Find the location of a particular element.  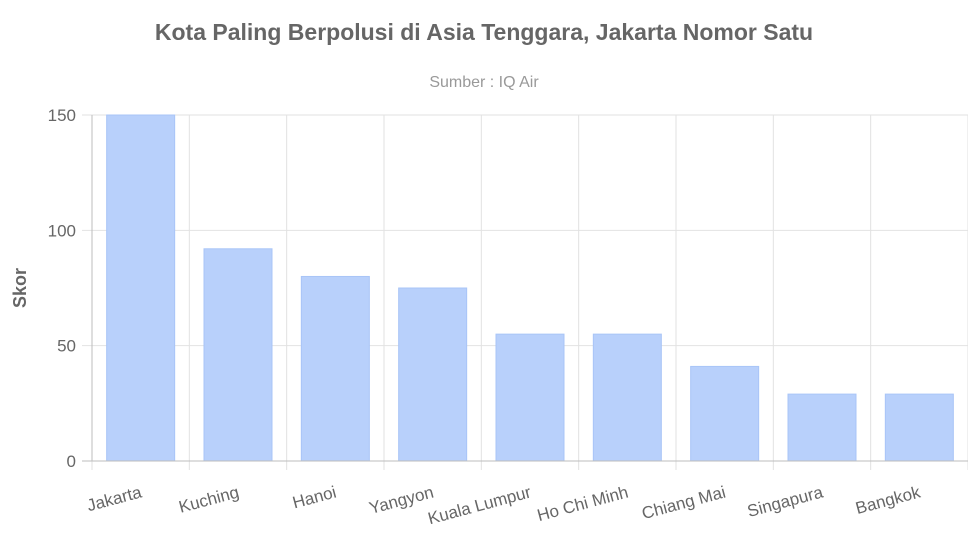

chart-subtitle: Sumber : IQ Air is located at coordinates (484, 82).